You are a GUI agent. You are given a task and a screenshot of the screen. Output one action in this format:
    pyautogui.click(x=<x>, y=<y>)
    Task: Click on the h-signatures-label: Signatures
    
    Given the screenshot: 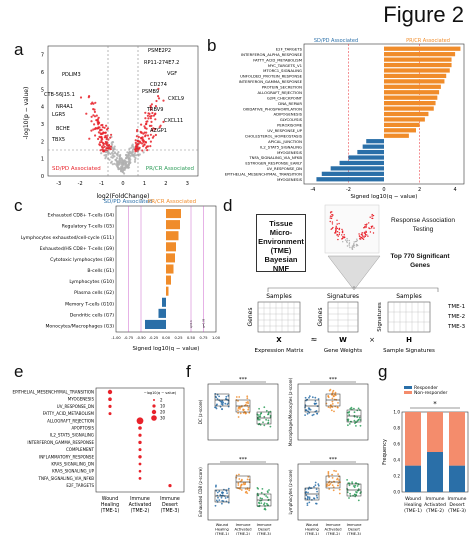 What is the action you would take?
    pyautogui.click(x=380, y=317)
    